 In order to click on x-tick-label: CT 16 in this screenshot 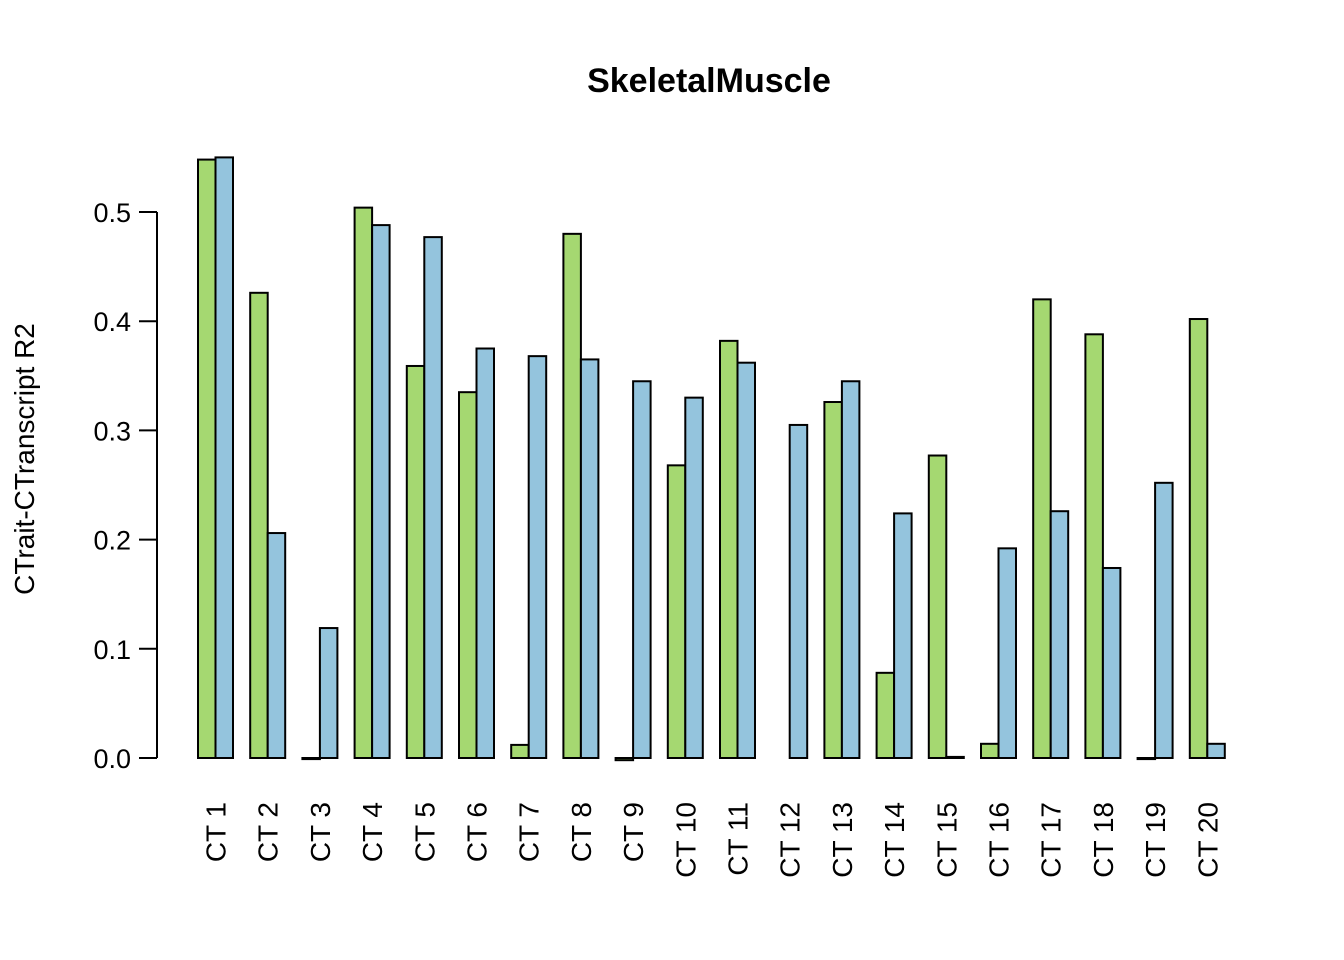, I will do `click(999, 840)`.